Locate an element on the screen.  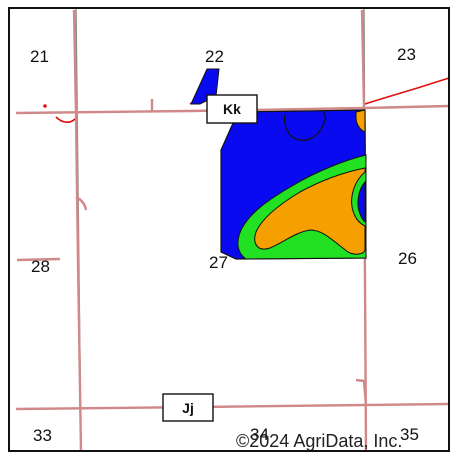
road-label-kk-box is located at coordinates (232, 109).